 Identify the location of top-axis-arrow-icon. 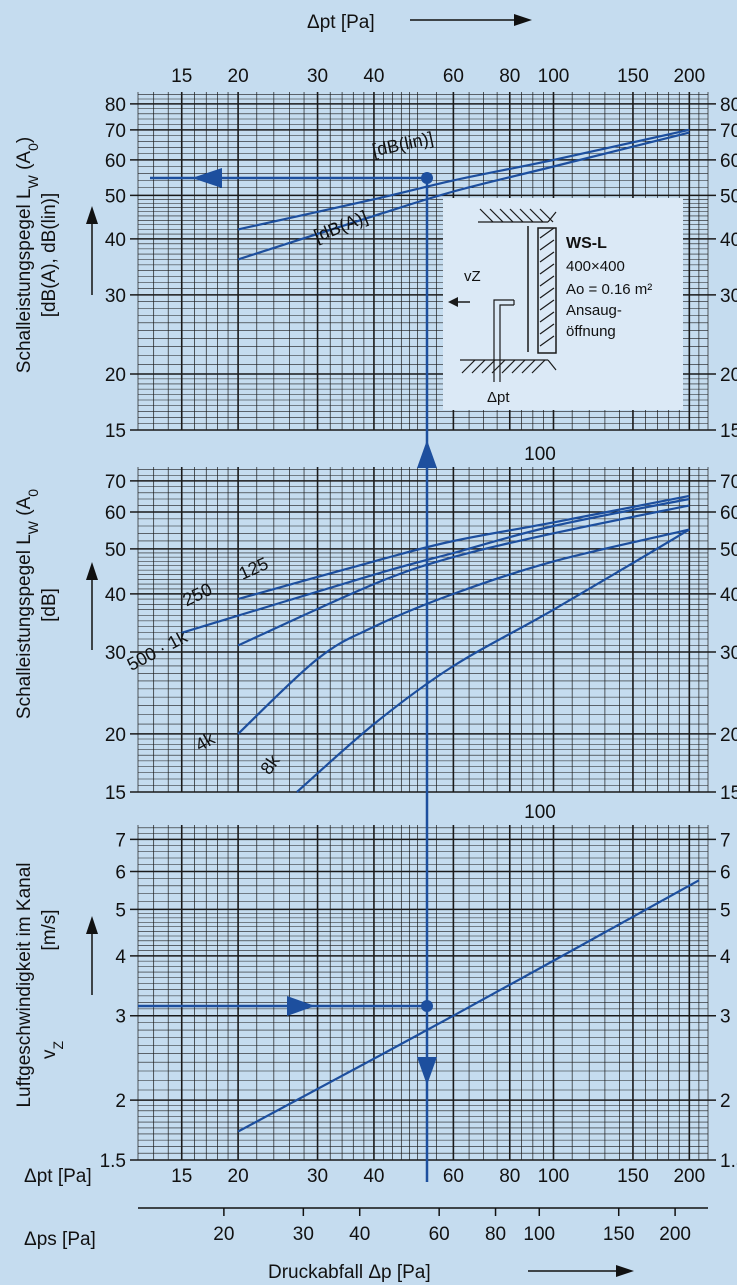
(523, 20).